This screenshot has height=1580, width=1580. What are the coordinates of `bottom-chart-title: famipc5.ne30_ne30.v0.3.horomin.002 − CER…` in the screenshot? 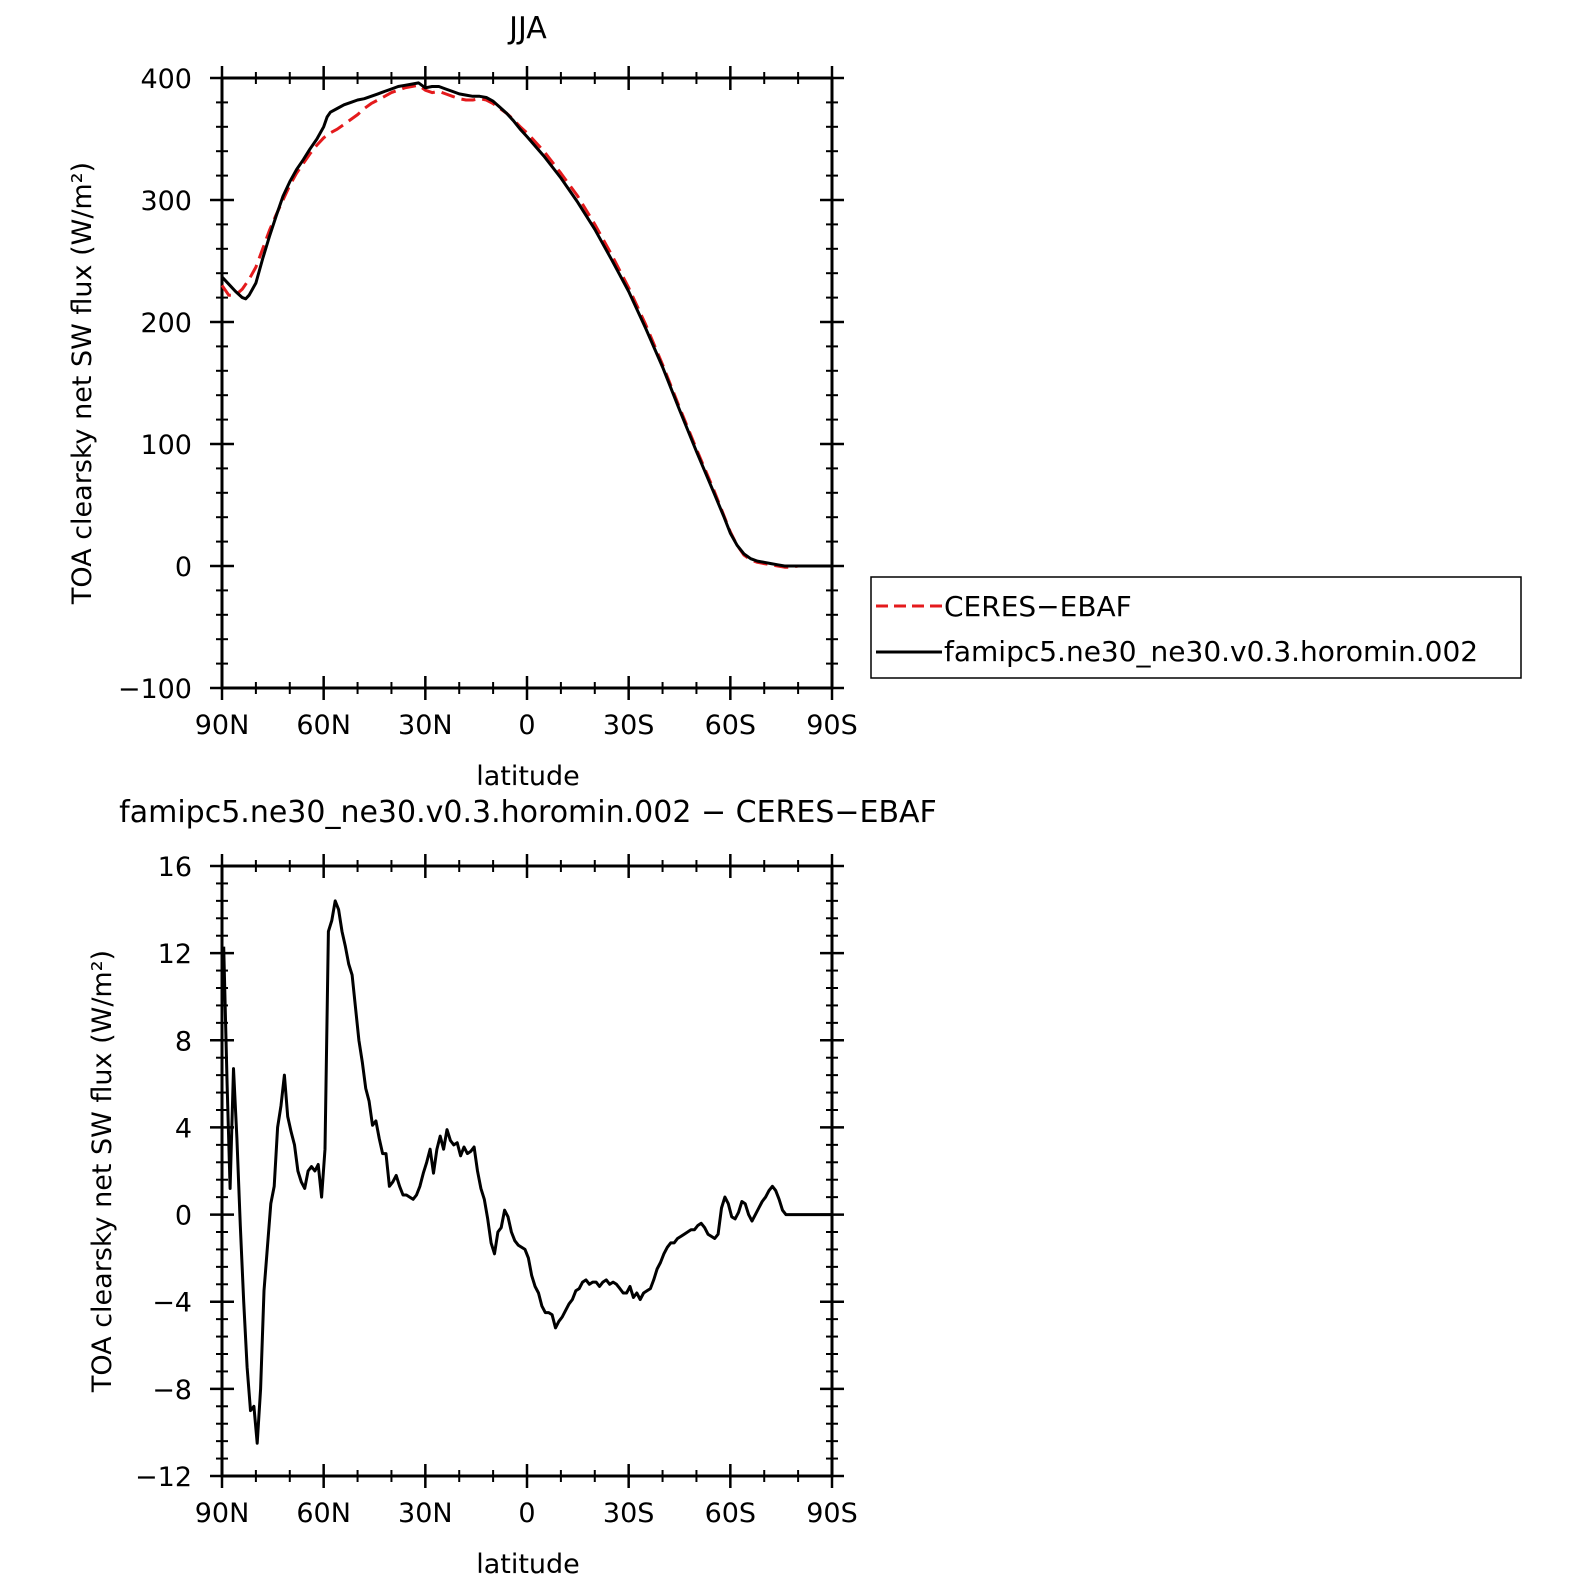 It's located at (528, 812).